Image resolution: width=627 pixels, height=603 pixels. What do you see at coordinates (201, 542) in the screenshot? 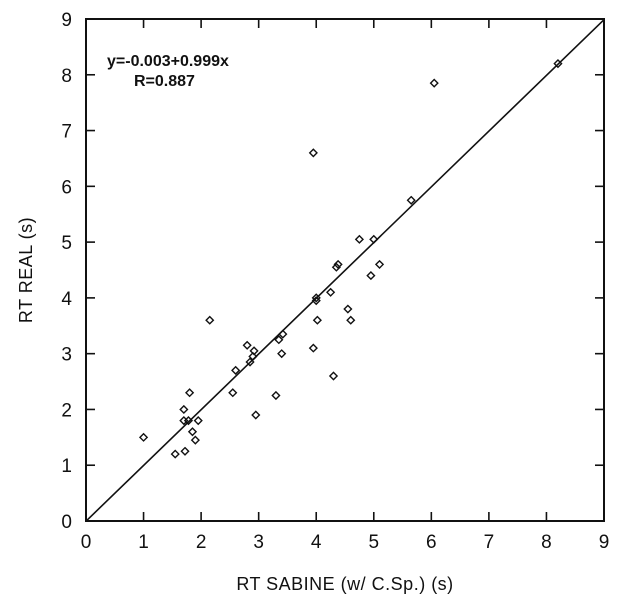
I see `x-tick-label: 2` at bounding box center [201, 542].